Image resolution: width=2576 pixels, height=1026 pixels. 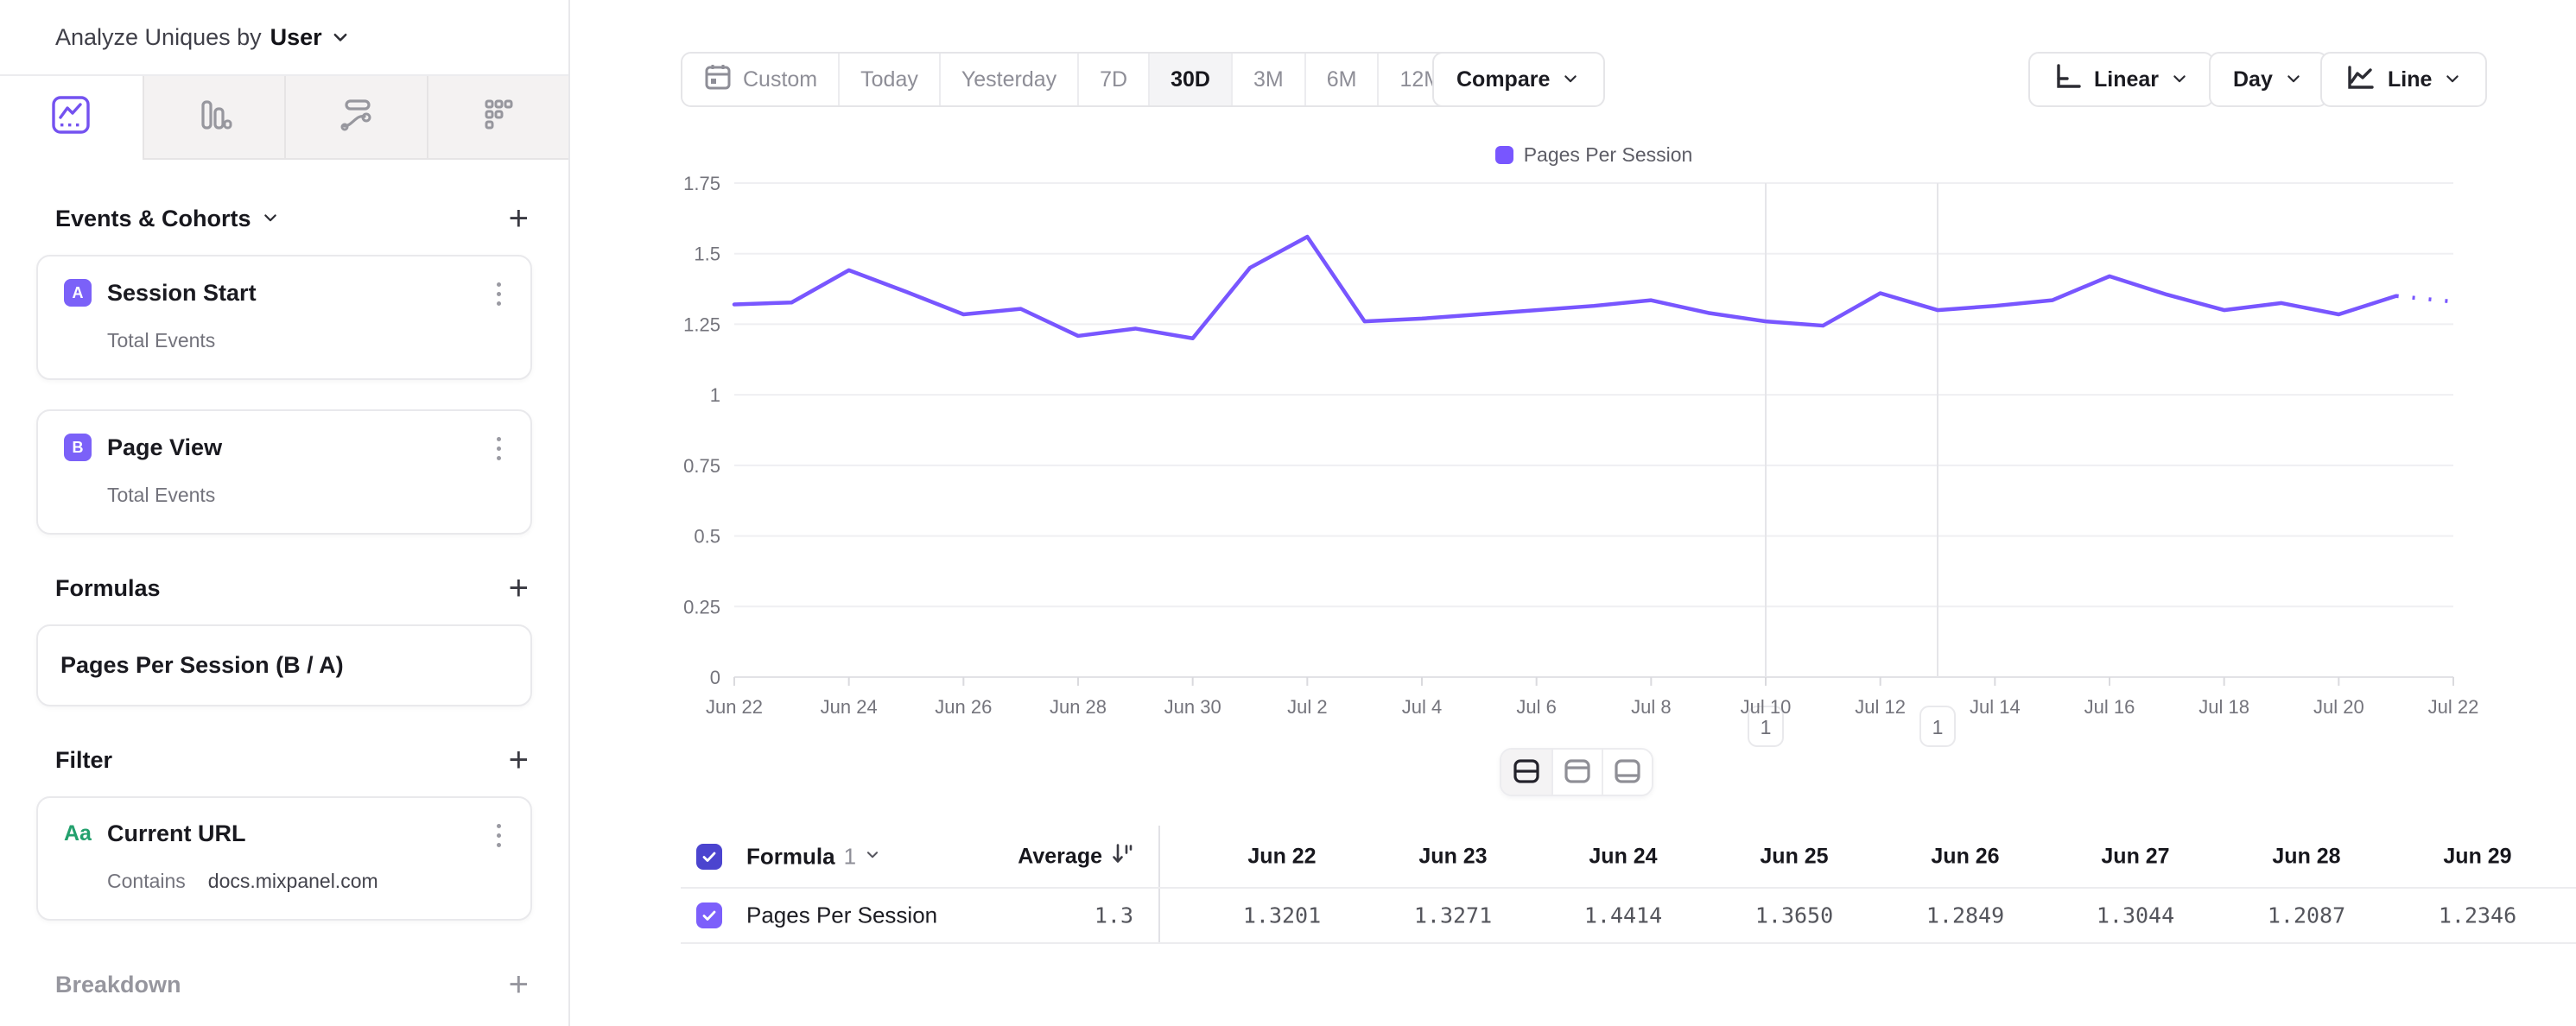 I want to click on range-3m-button: 3M, so click(x=1267, y=79).